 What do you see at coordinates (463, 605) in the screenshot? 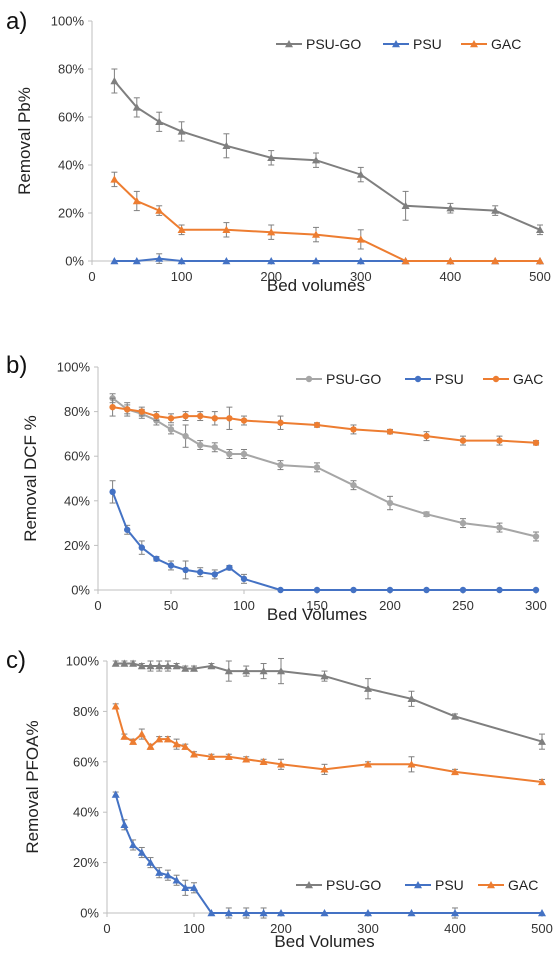
I see `x-tick-label: 250` at bounding box center [463, 605].